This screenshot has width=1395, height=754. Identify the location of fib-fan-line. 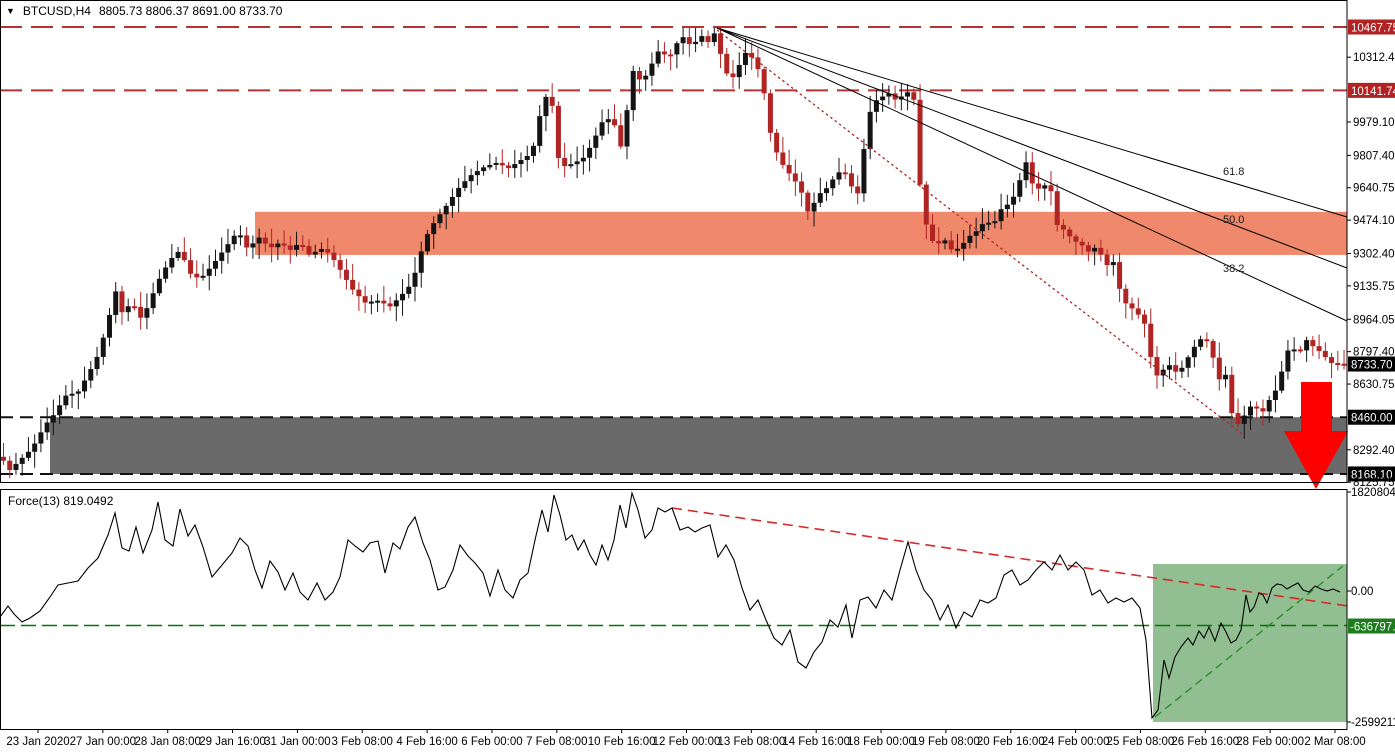
(1032, 122).